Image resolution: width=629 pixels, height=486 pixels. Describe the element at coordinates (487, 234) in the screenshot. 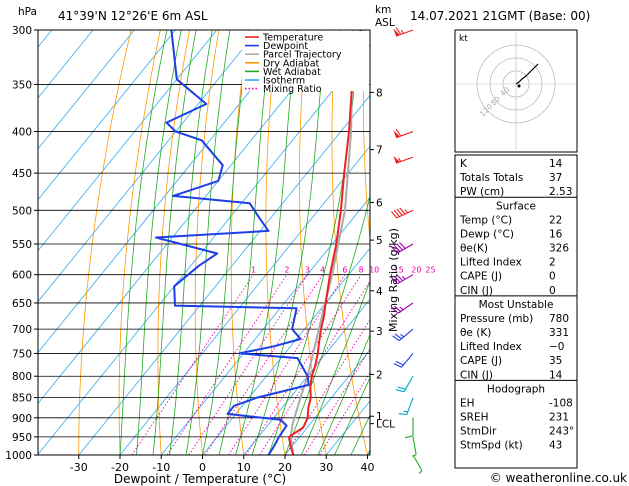

I see `surface-label: Dewp (°C)` at that location.